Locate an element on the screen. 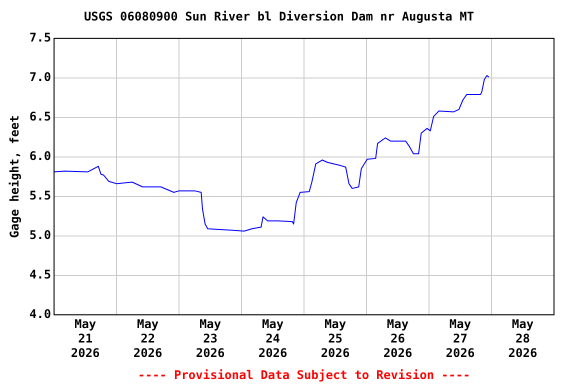 The image size is (576, 384). x-tick-label: May 25 2026 is located at coordinates (335, 338).